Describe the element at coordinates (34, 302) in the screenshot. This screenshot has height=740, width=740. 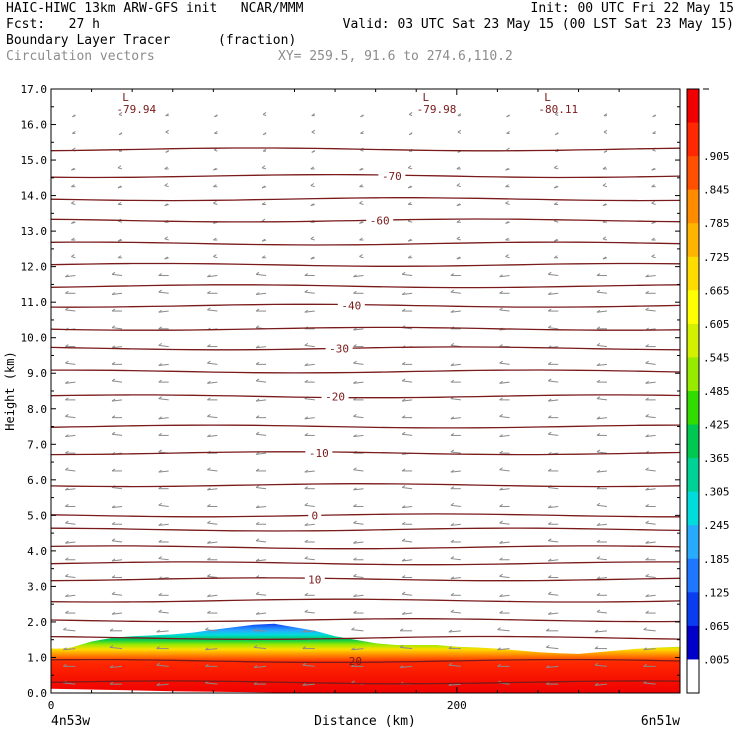
I see `y-tick-label: 11.0` at that location.